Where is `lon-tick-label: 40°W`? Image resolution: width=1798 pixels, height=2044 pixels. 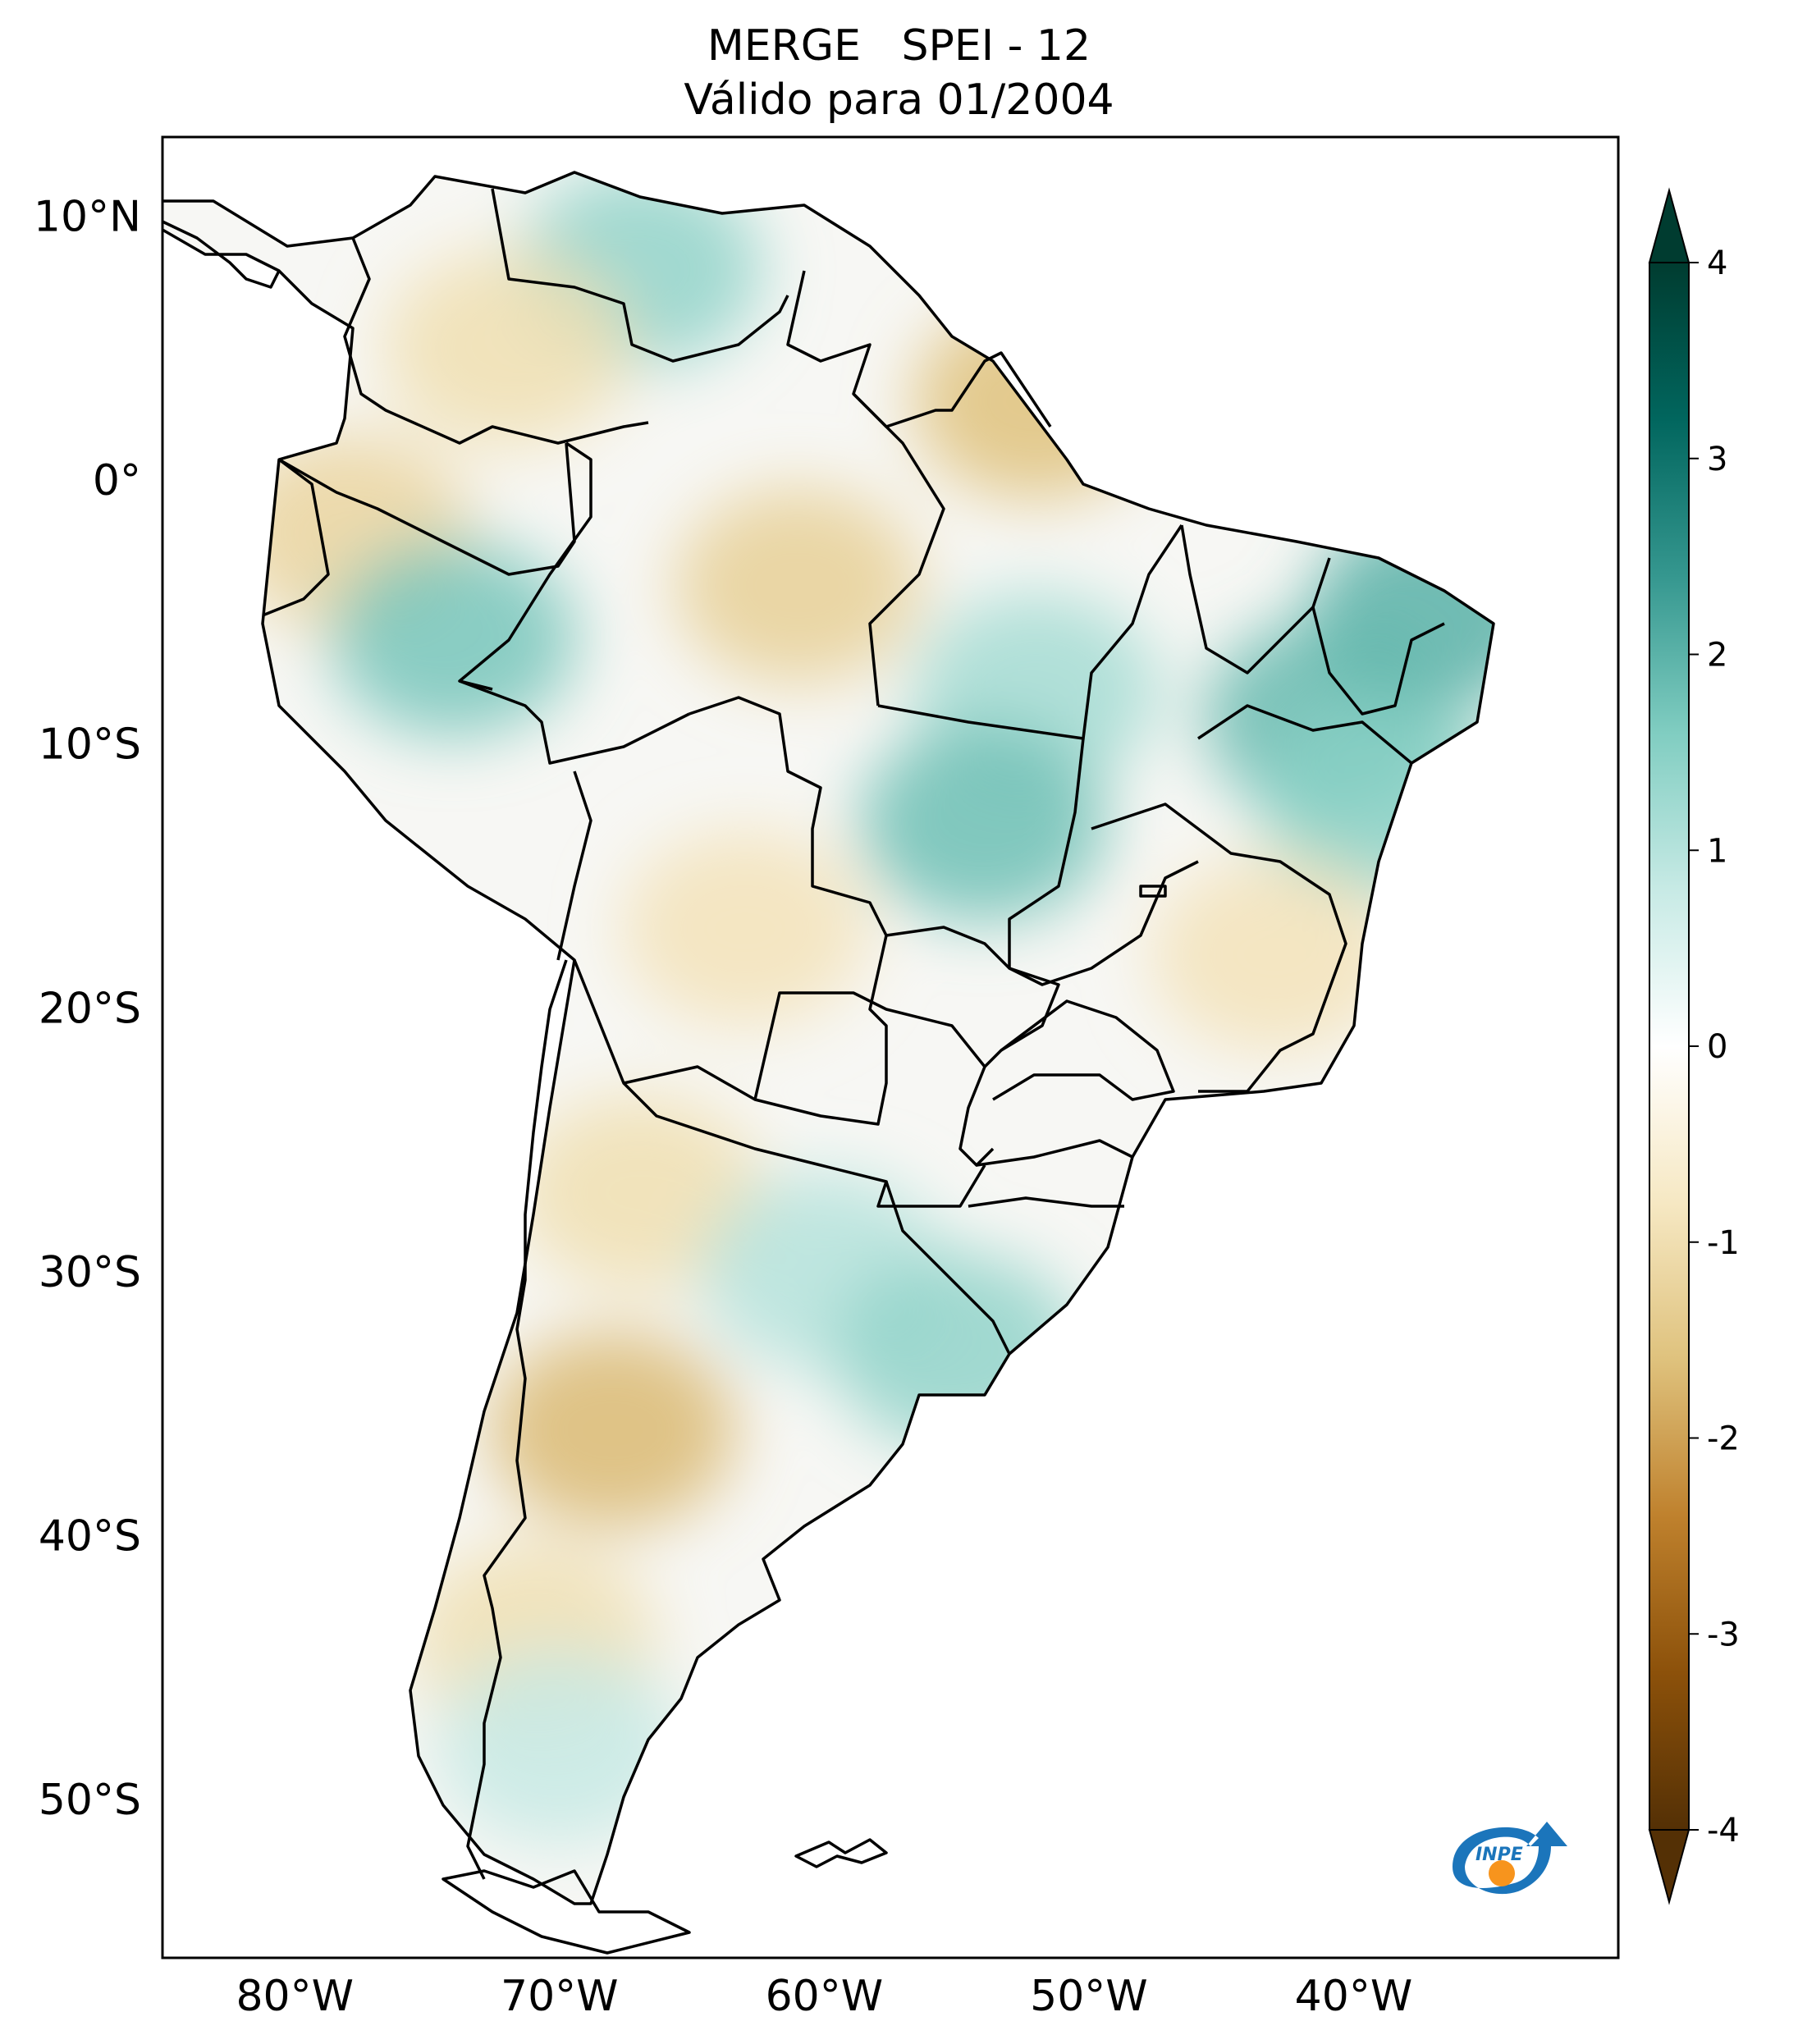 lon-tick-label: 40°W is located at coordinates (1354, 1997).